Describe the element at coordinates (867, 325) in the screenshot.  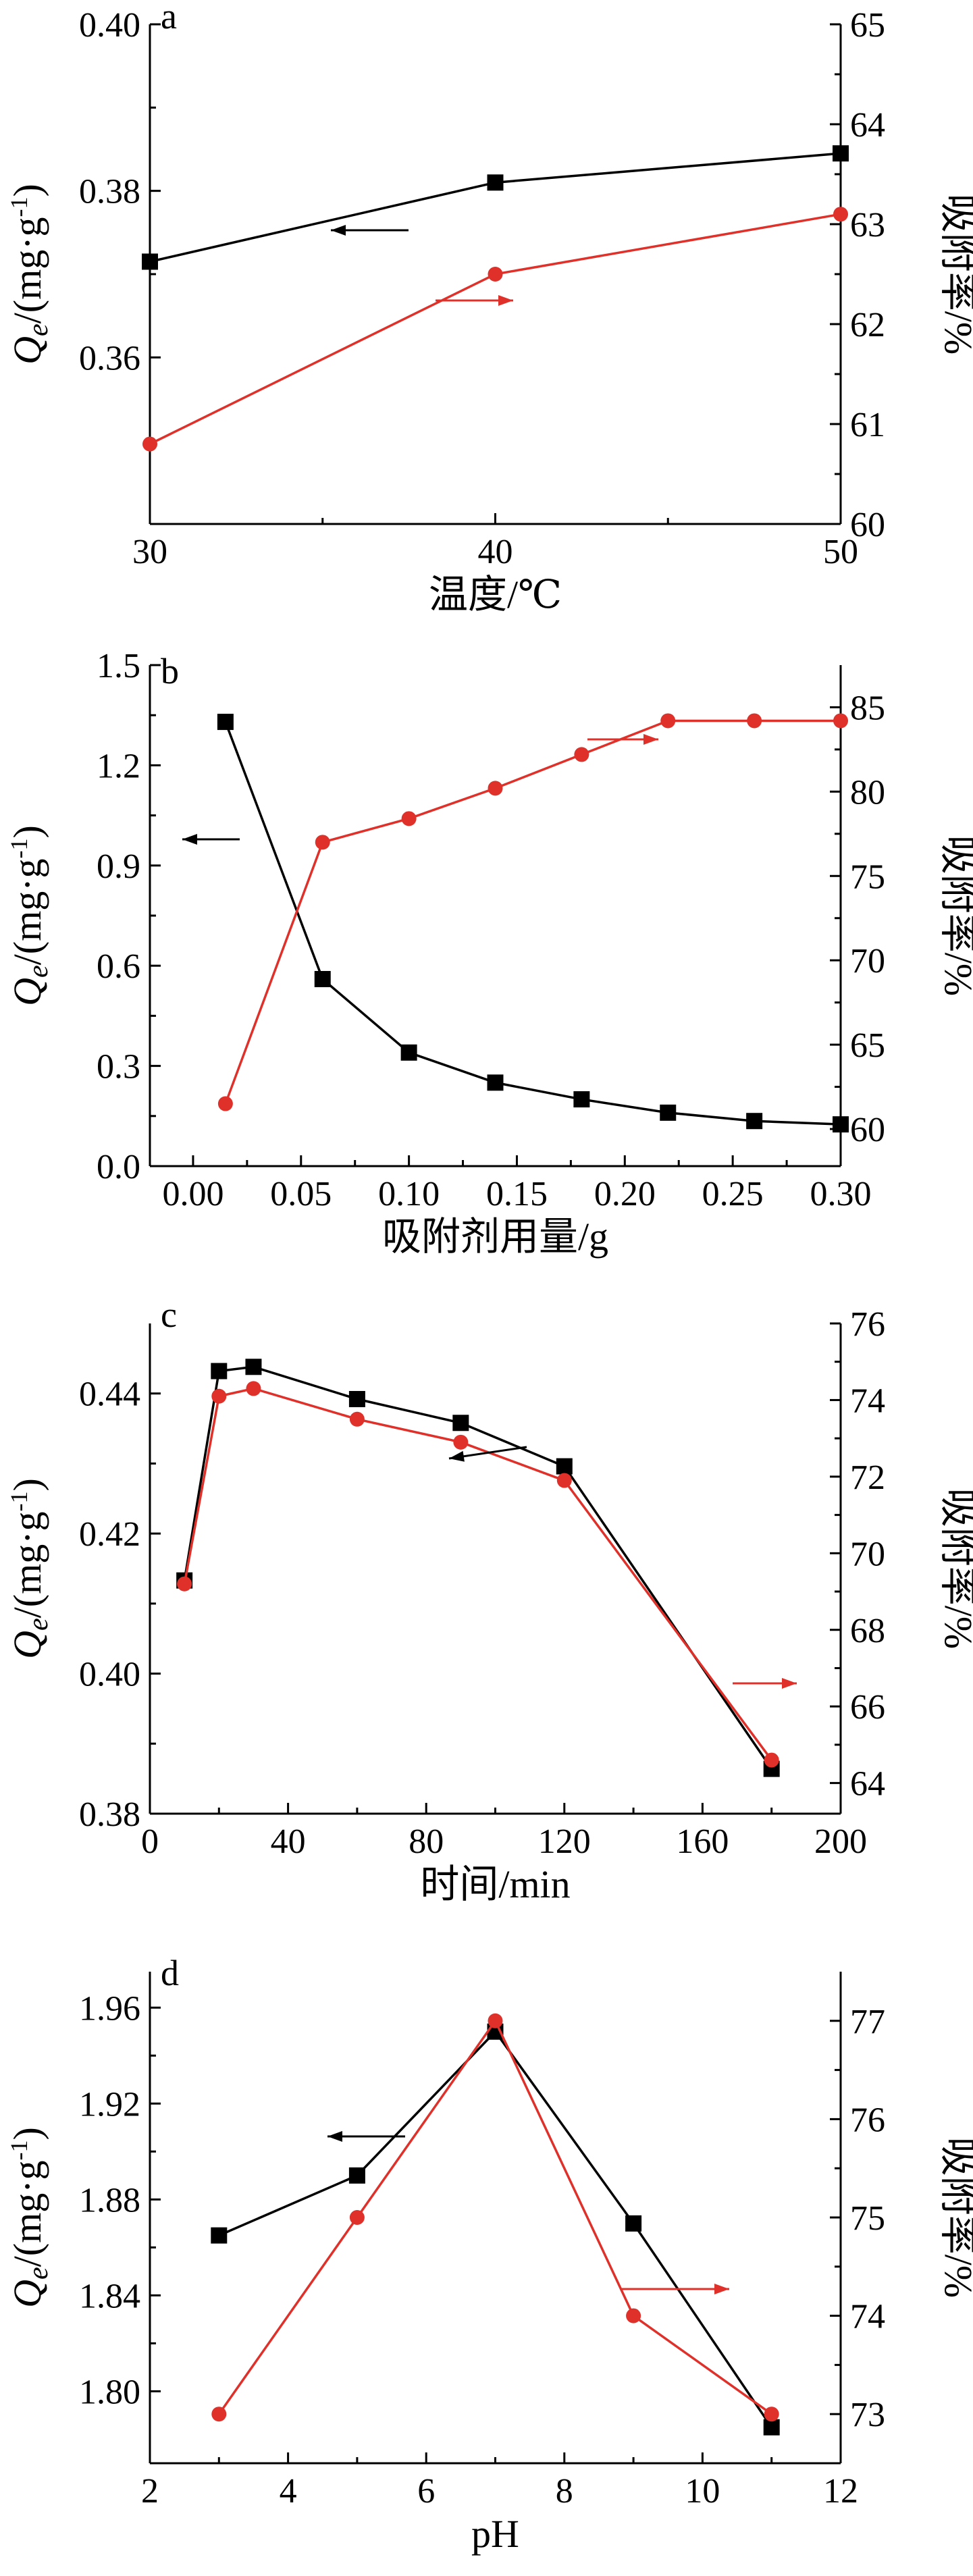
I see `right-y-tick-label: 62` at that location.